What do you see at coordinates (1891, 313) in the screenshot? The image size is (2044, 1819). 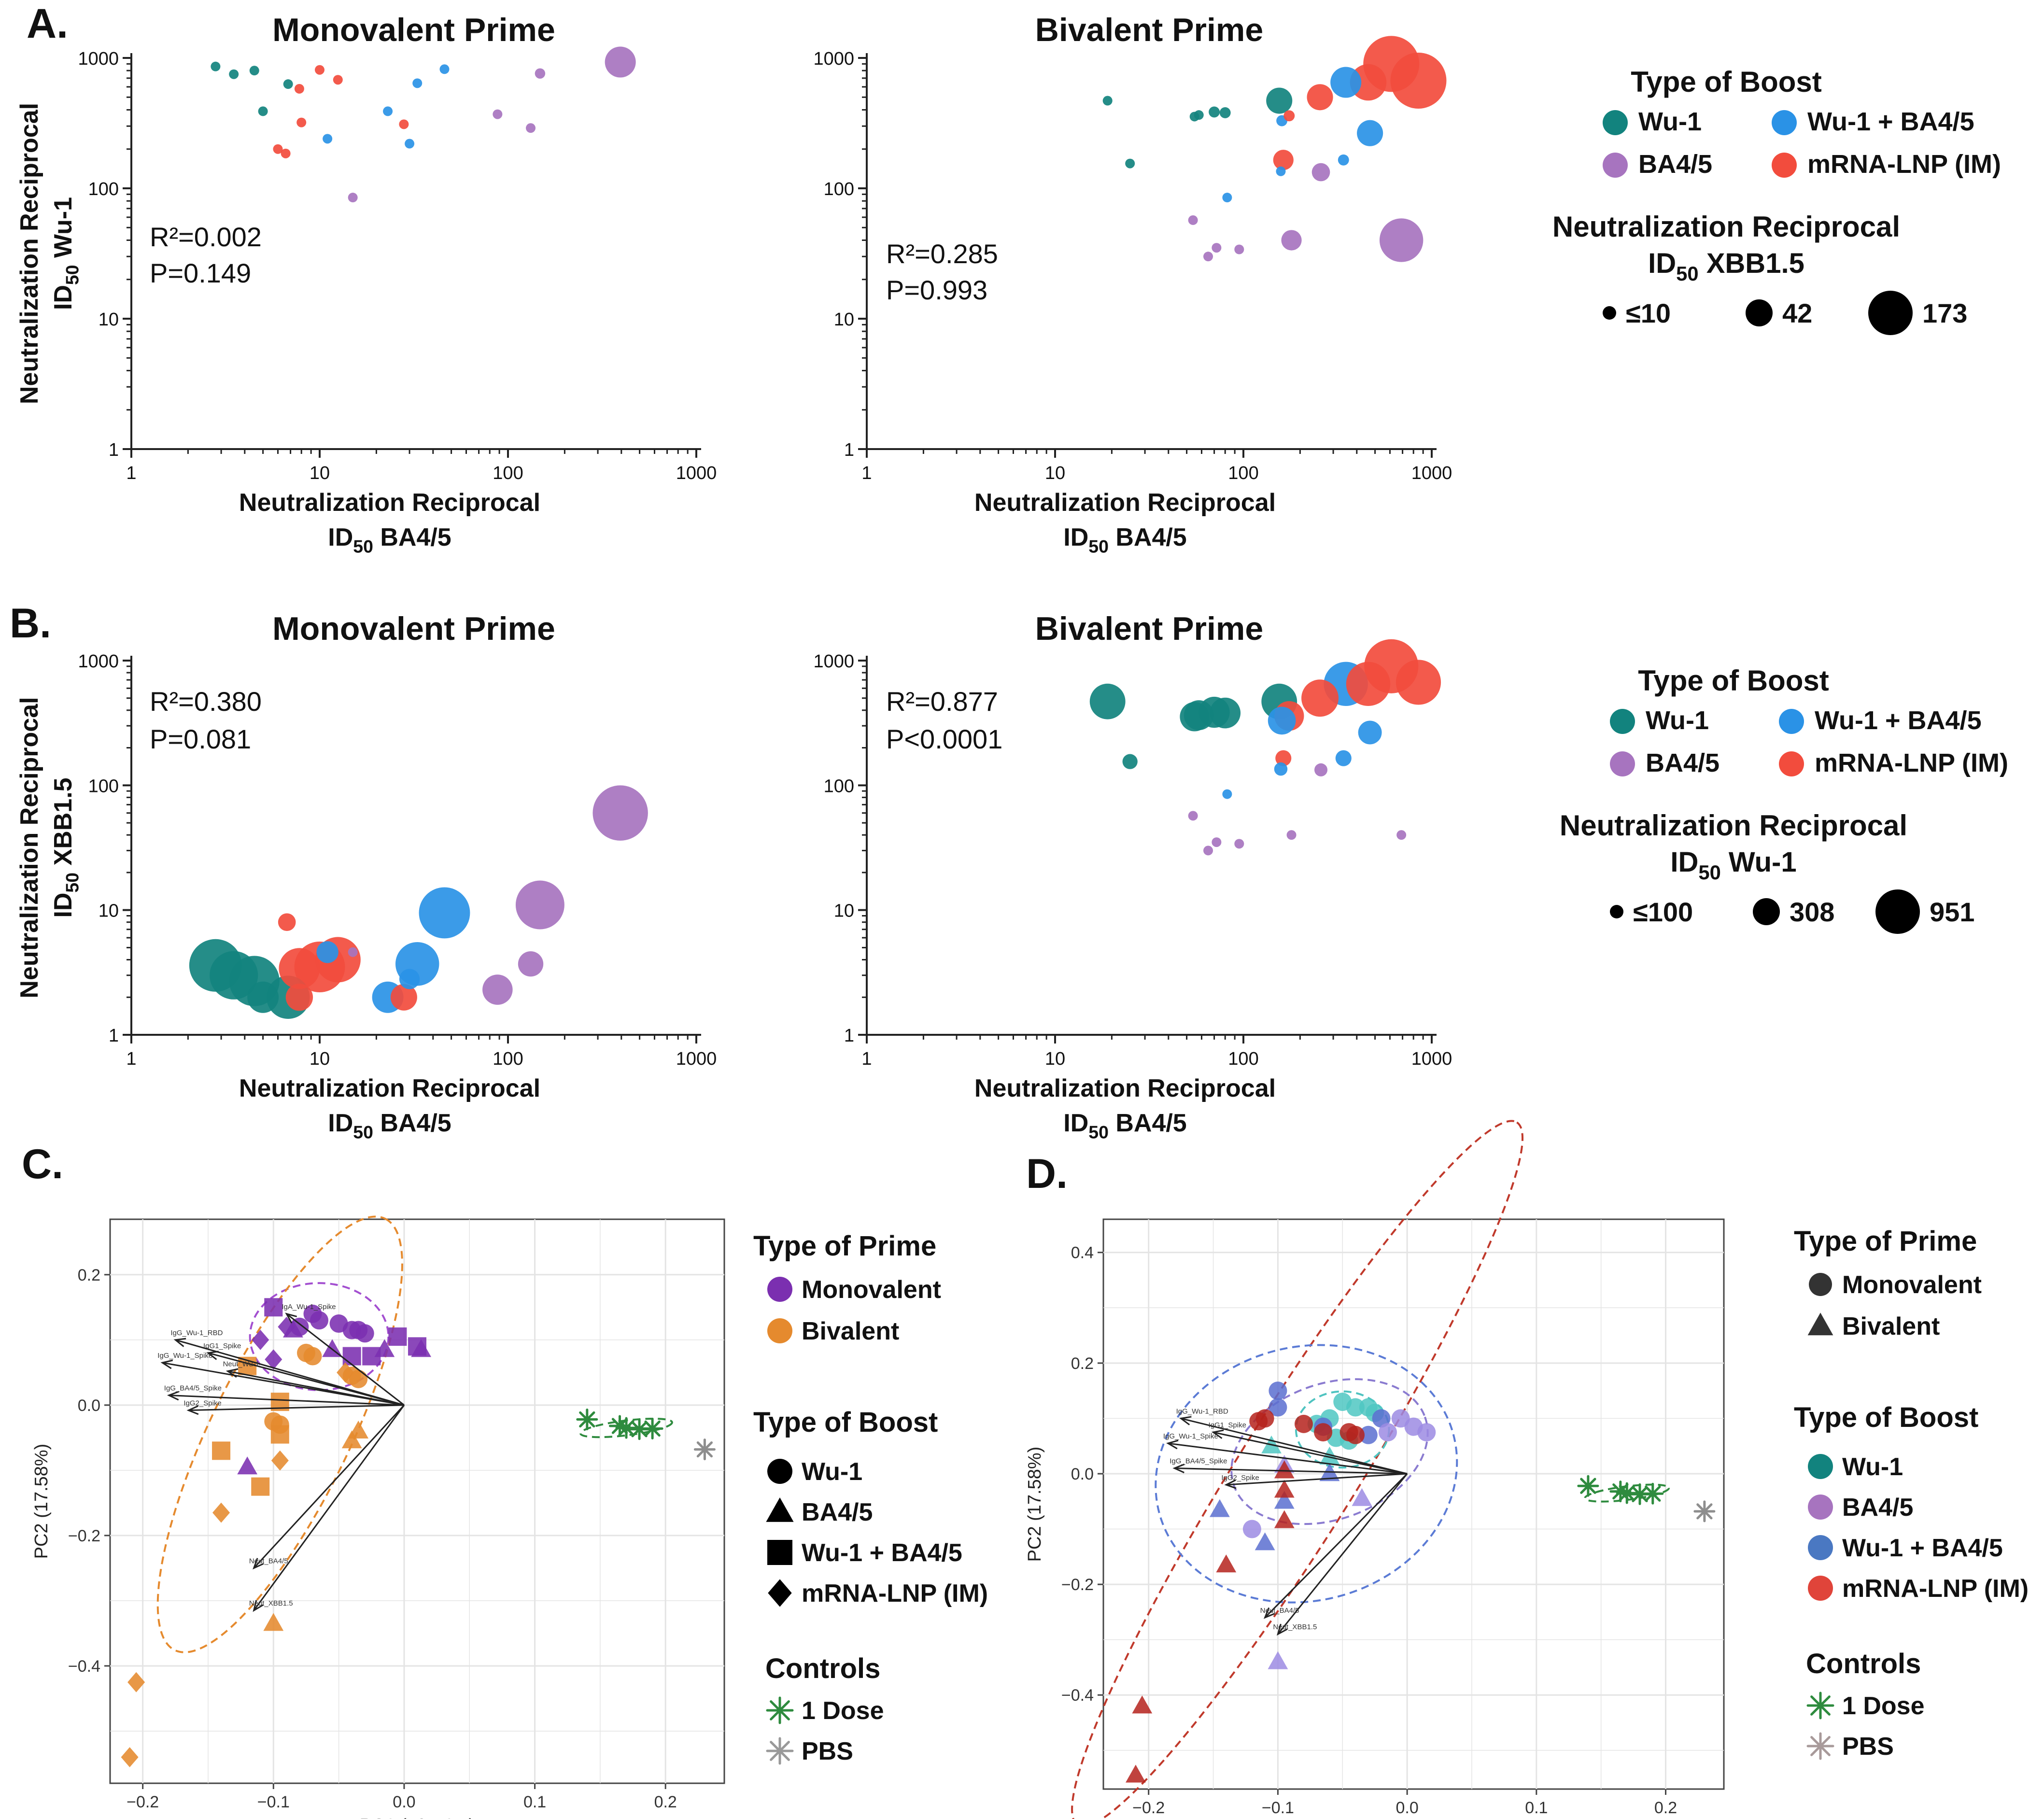 I see `legend-size-swatch` at bounding box center [1891, 313].